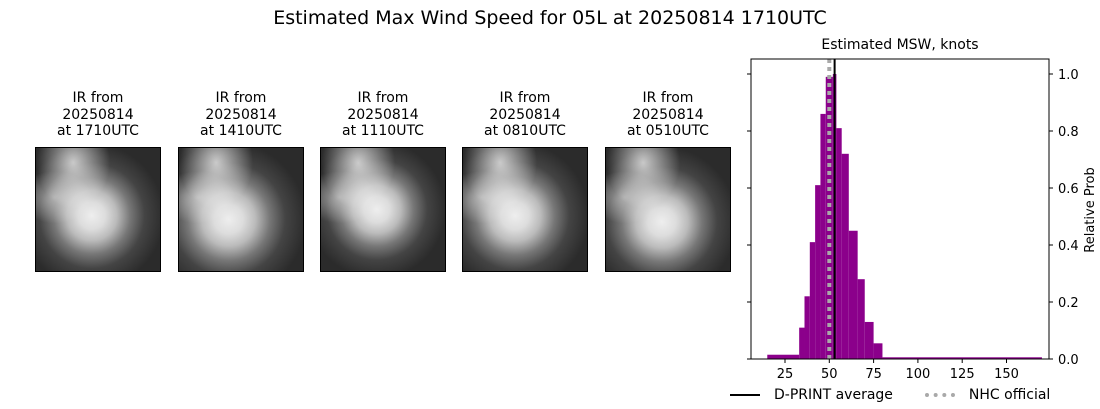  What do you see at coordinates (668, 114) in the screenshot?
I see `ir-thumbnail-title: IR from 20250814 at 0510UTC` at bounding box center [668, 114].